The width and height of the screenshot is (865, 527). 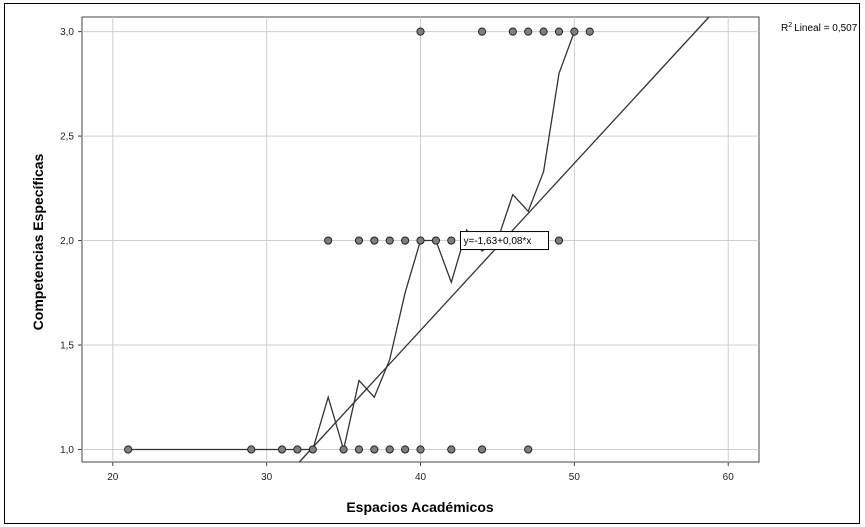 What do you see at coordinates (784, 28) in the screenshot?
I see `r2-letter: R` at bounding box center [784, 28].